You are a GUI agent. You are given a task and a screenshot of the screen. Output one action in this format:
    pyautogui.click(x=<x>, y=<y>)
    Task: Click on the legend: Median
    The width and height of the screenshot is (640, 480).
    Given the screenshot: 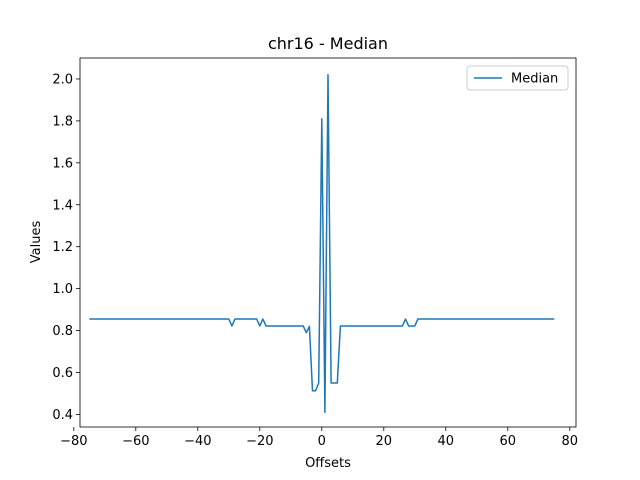 What is the action you would take?
    pyautogui.click(x=517, y=78)
    